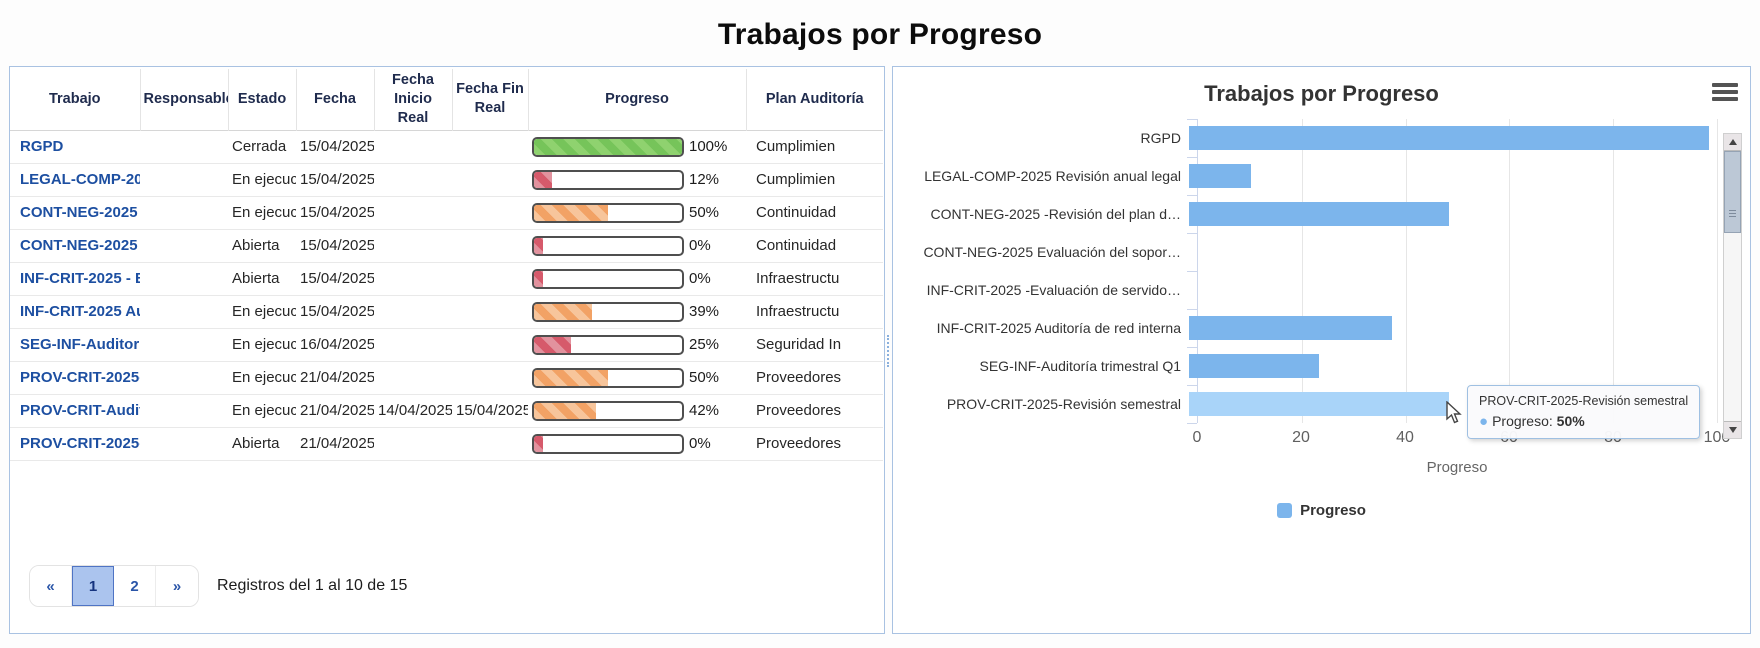 The height and width of the screenshot is (648, 1760). What do you see at coordinates (1732, 286) in the screenshot?
I see `chart-scrollbar` at bounding box center [1732, 286].